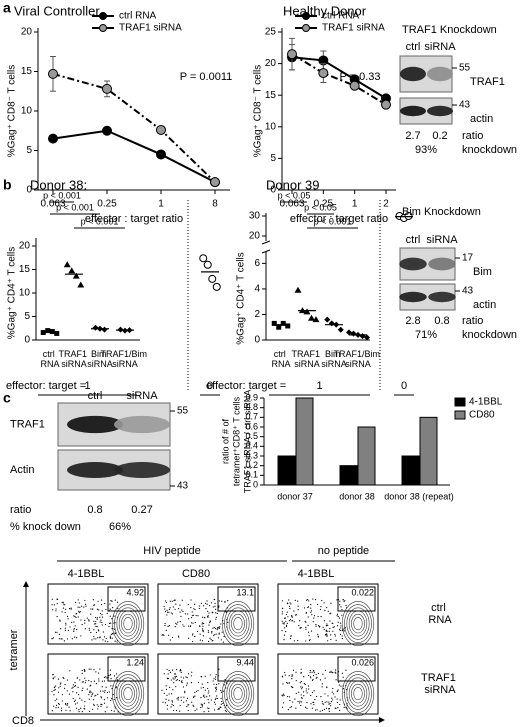  What do you see at coordinates (320, 207) in the screenshot?
I see `significance-label: p < 0.05` at bounding box center [320, 207].